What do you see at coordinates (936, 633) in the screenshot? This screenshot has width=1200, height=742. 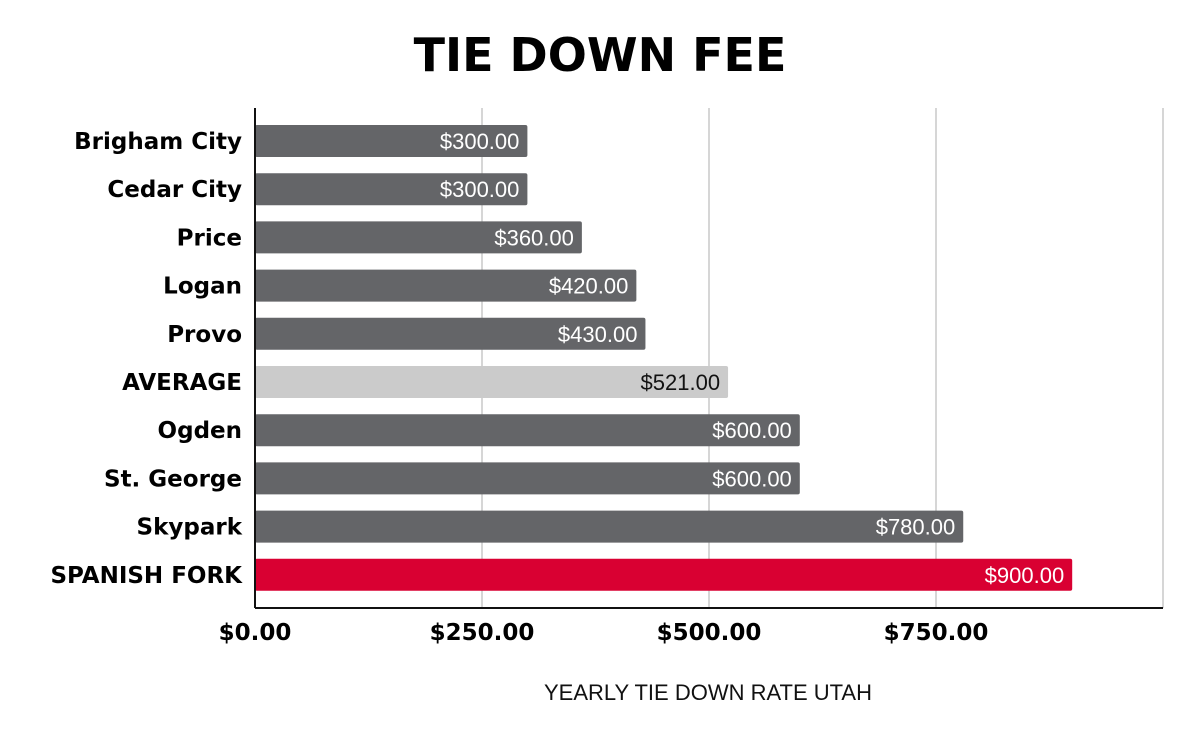 I see `x-tick-label-3: $750.00` at bounding box center [936, 633].